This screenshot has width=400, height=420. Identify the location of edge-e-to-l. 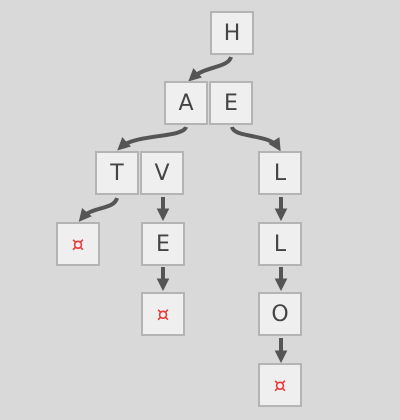
(255, 138).